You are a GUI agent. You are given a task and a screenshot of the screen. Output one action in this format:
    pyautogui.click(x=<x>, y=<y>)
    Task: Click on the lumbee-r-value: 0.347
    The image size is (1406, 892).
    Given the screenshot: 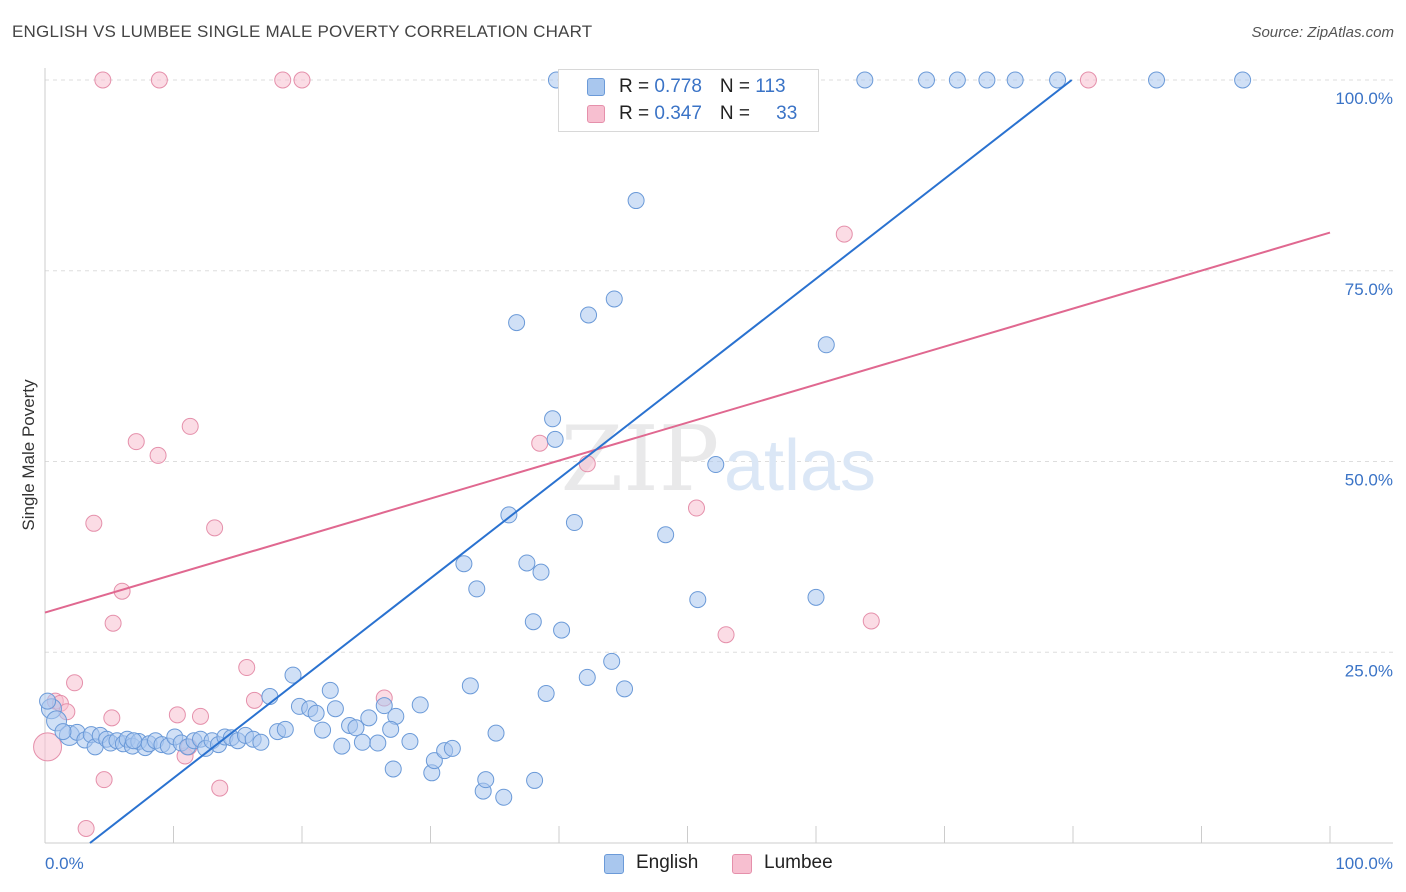 What is the action you would take?
    pyautogui.click(x=678, y=113)
    